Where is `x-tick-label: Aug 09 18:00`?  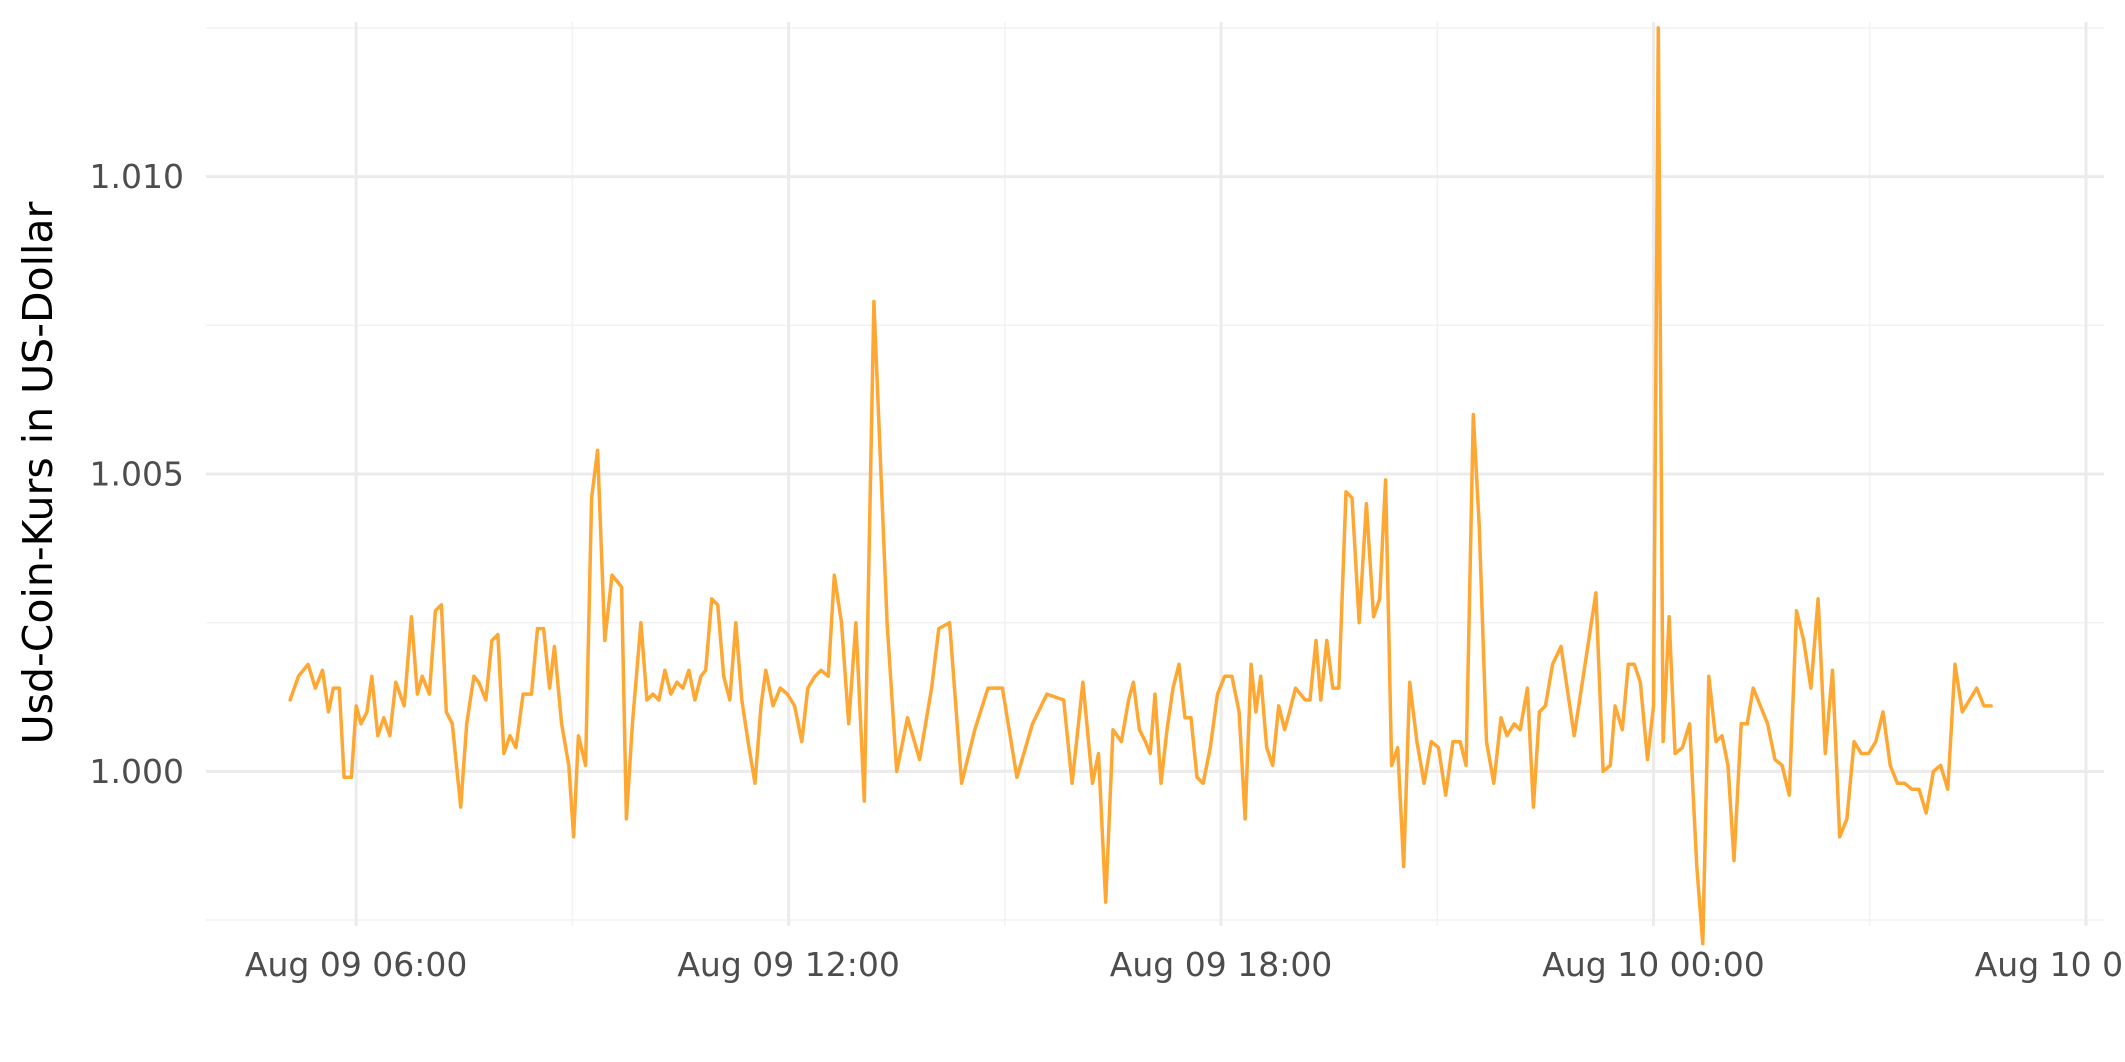 x-tick-label: Aug 09 18:00 is located at coordinates (1221, 964).